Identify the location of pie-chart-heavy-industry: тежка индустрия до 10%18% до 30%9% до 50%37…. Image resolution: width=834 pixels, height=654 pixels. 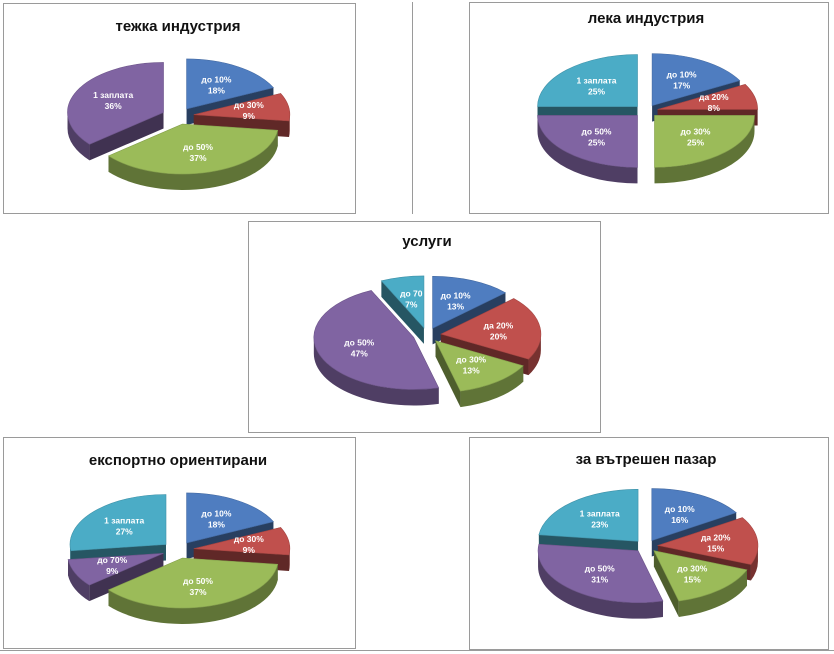
(179, 104).